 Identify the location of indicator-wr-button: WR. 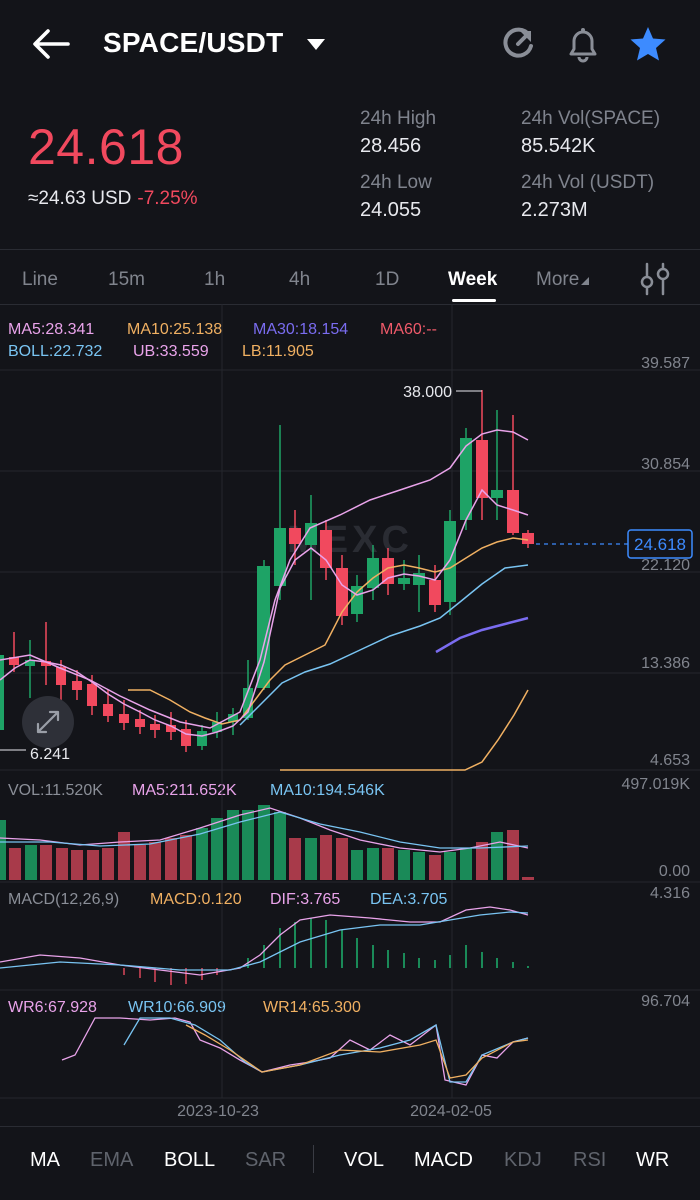
(653, 1160).